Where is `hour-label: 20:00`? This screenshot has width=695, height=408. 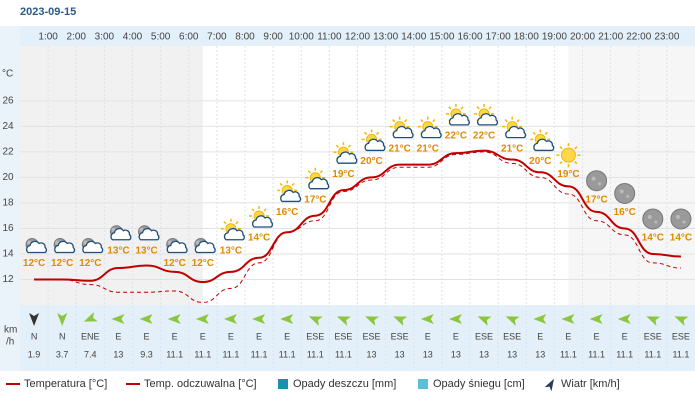
hour-label: 20:00 is located at coordinates (582, 37).